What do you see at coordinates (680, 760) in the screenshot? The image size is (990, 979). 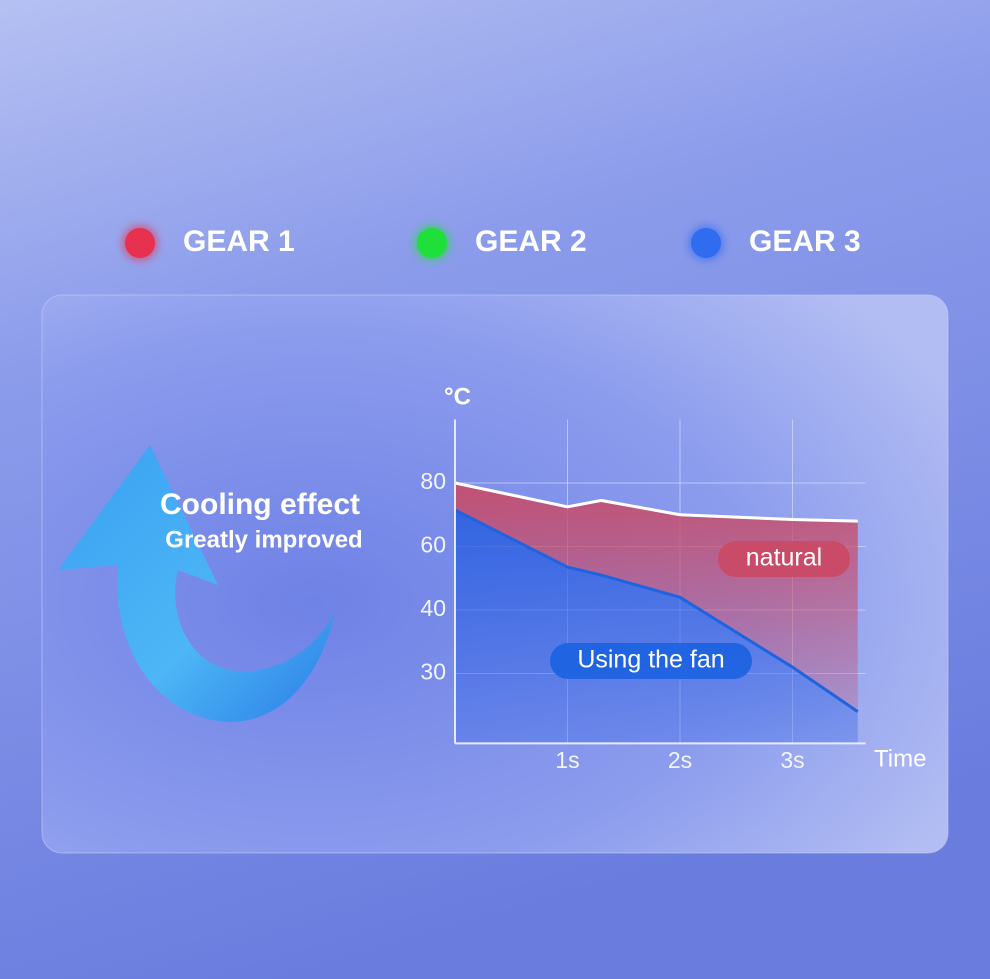 I see `x-tick-label: 2s` at bounding box center [680, 760].